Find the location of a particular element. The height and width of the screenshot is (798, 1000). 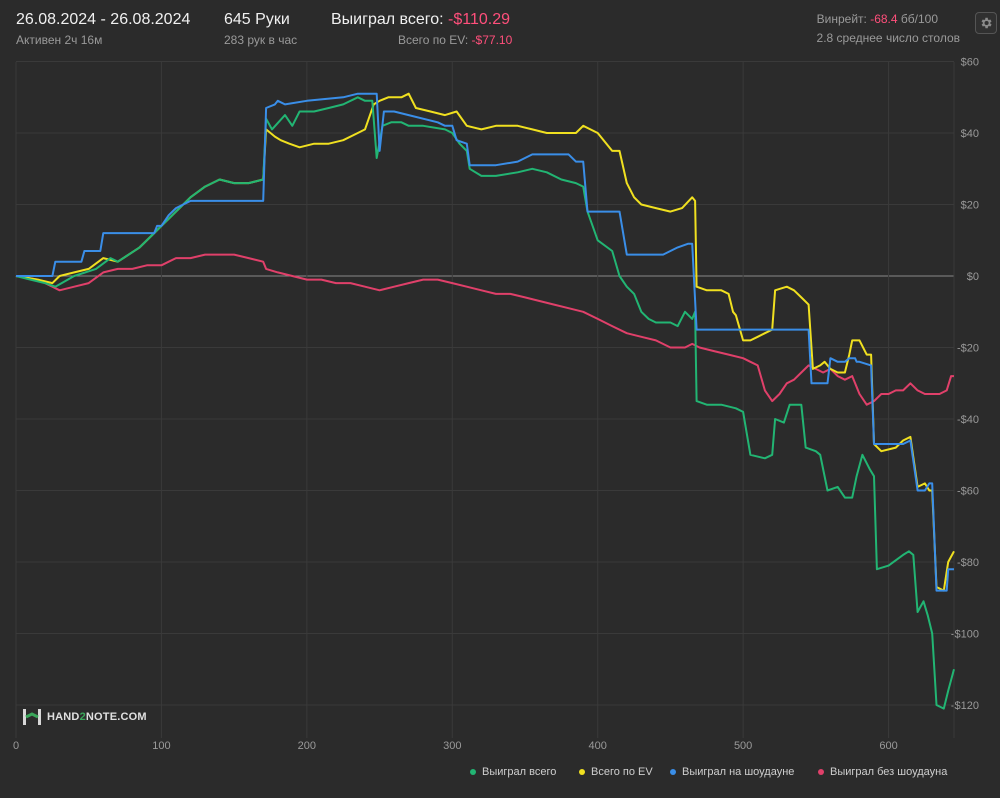

logo-text: HAND2NOTE.COM is located at coordinates (97, 717).